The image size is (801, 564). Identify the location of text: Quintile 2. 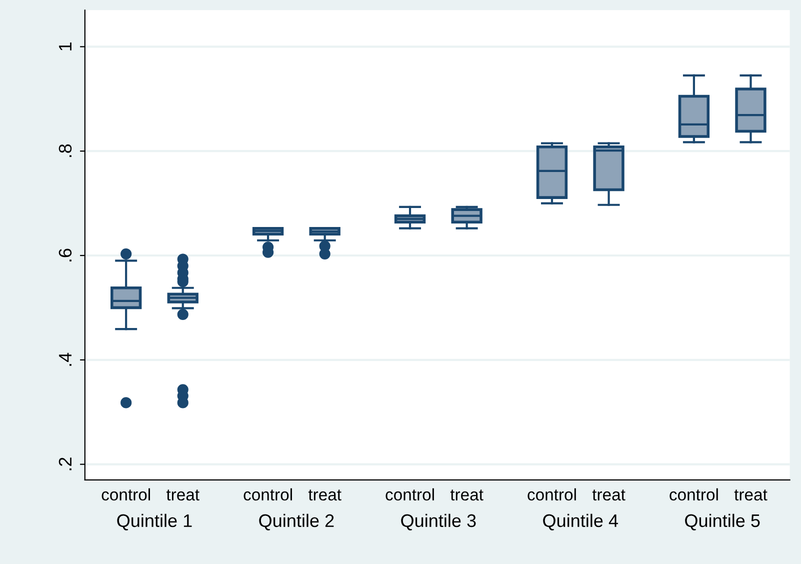
(296, 522).